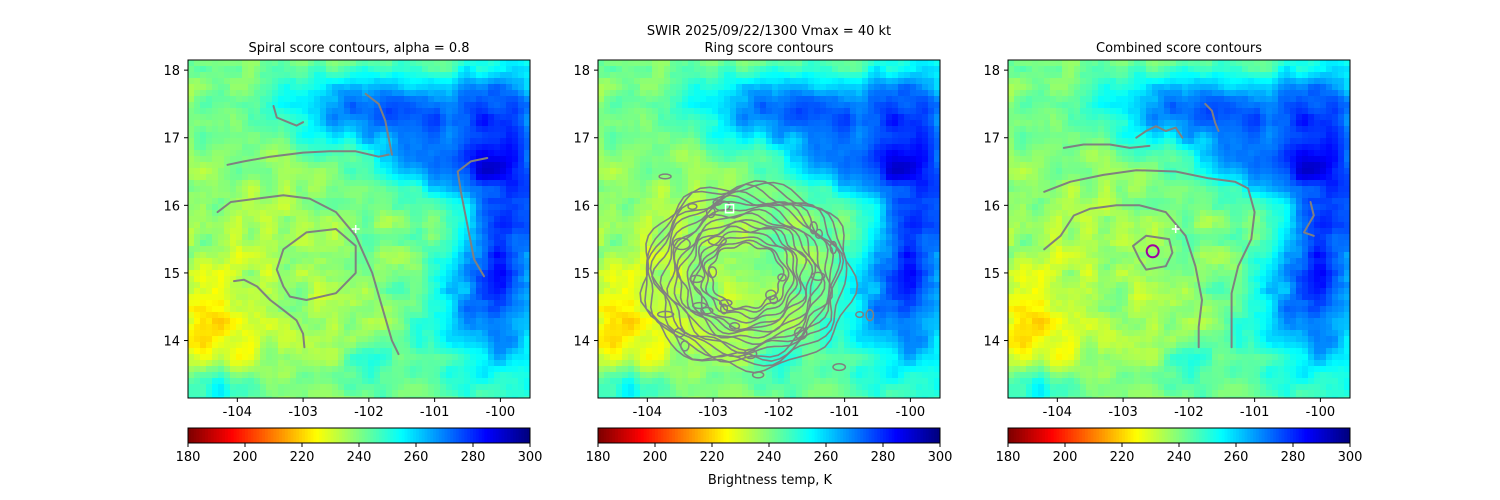 This screenshot has width=1500, height=500. Describe the element at coordinates (1179, 225) in the screenshot. I see `score-contours` at that location.